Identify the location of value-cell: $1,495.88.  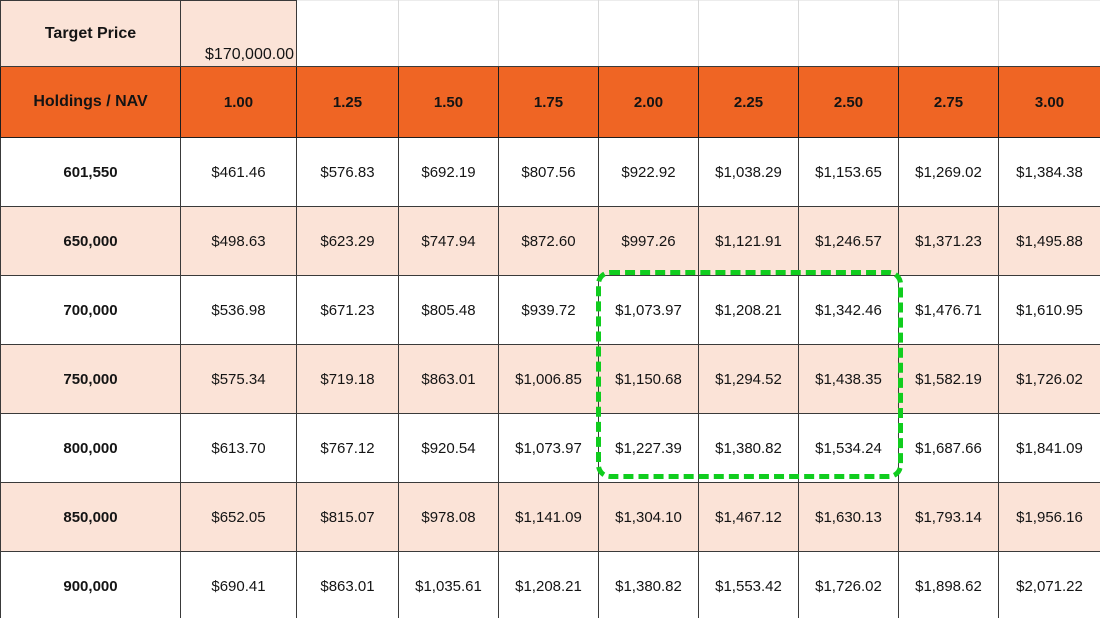
(1049, 241).